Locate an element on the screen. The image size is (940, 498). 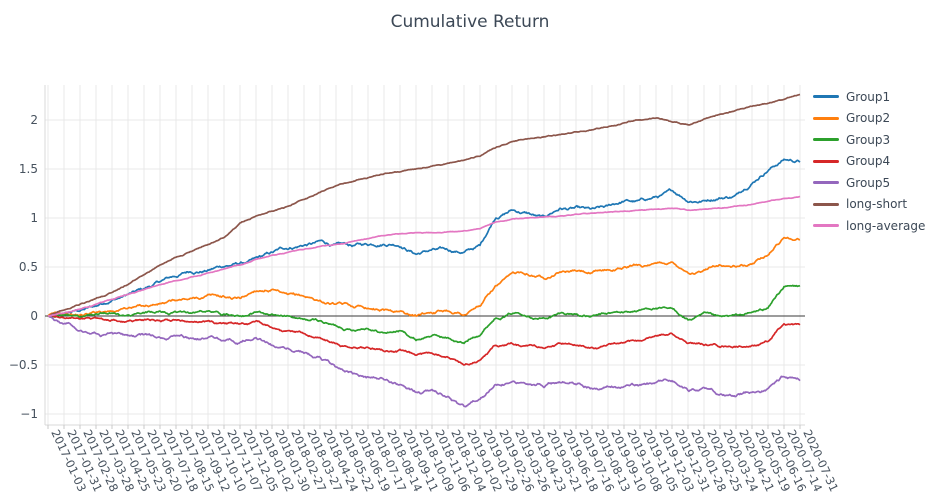
series-line-group3 is located at coordinates (424, 314).